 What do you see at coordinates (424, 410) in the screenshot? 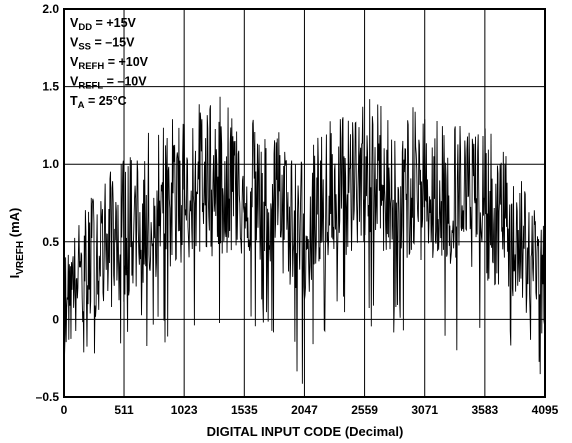
I see `x-tick-label: 3071` at bounding box center [424, 410].